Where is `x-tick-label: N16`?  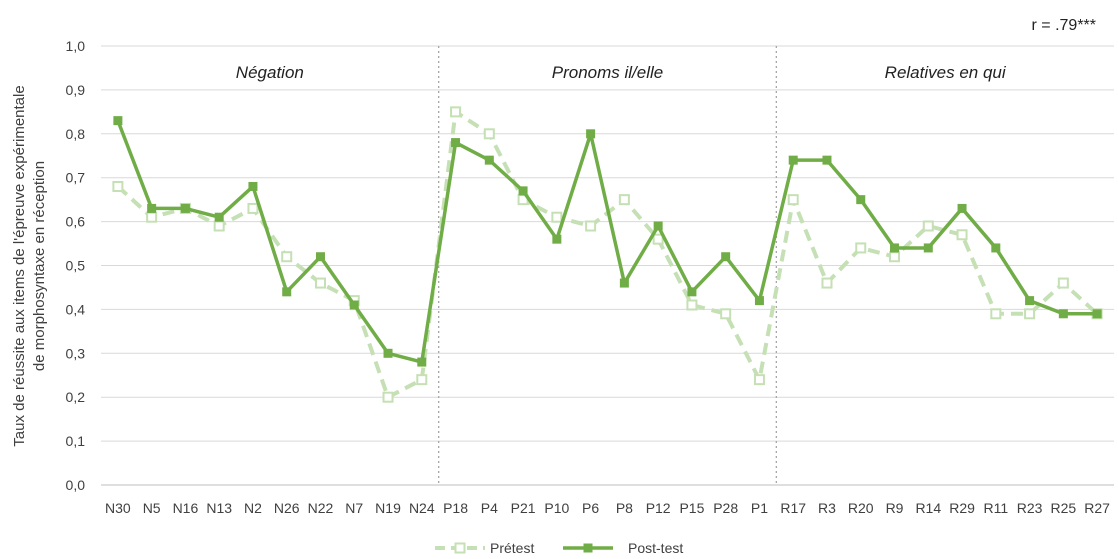
x-tick-label: N16 is located at coordinates (186, 508).